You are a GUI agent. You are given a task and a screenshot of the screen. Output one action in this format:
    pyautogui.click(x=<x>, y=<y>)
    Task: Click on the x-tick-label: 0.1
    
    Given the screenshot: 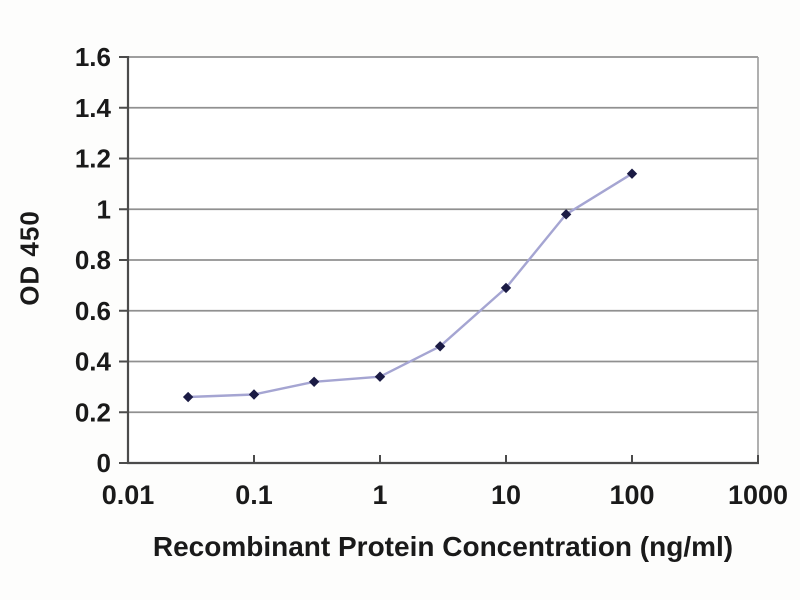 What is the action you would take?
    pyautogui.click(x=254, y=495)
    